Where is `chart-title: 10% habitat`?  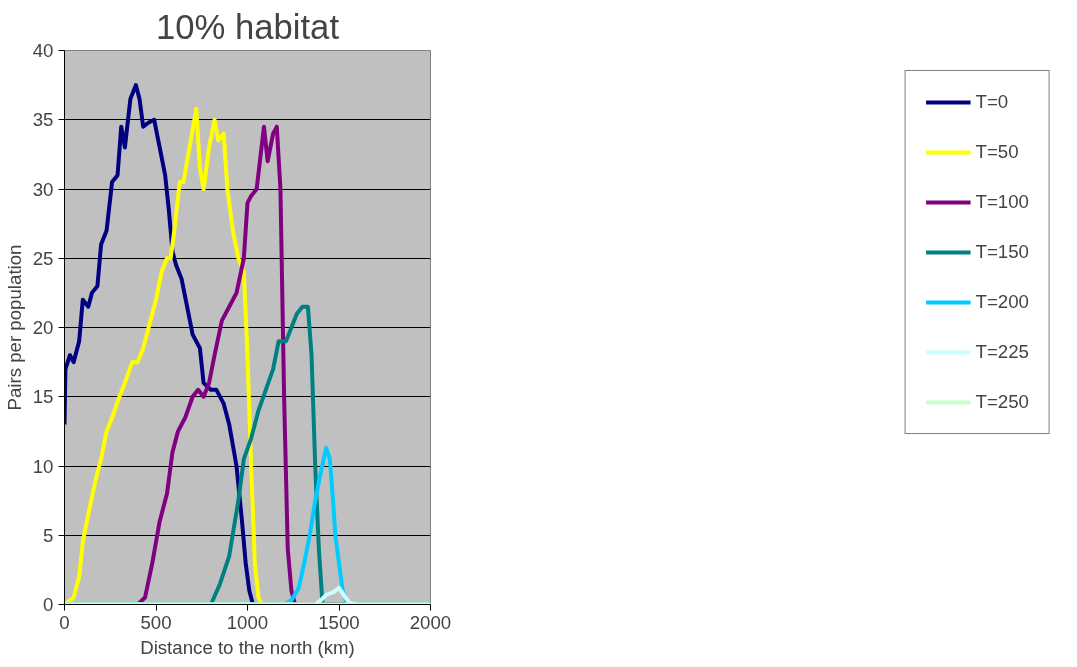 chart-title: 10% habitat is located at coordinates (247, 26).